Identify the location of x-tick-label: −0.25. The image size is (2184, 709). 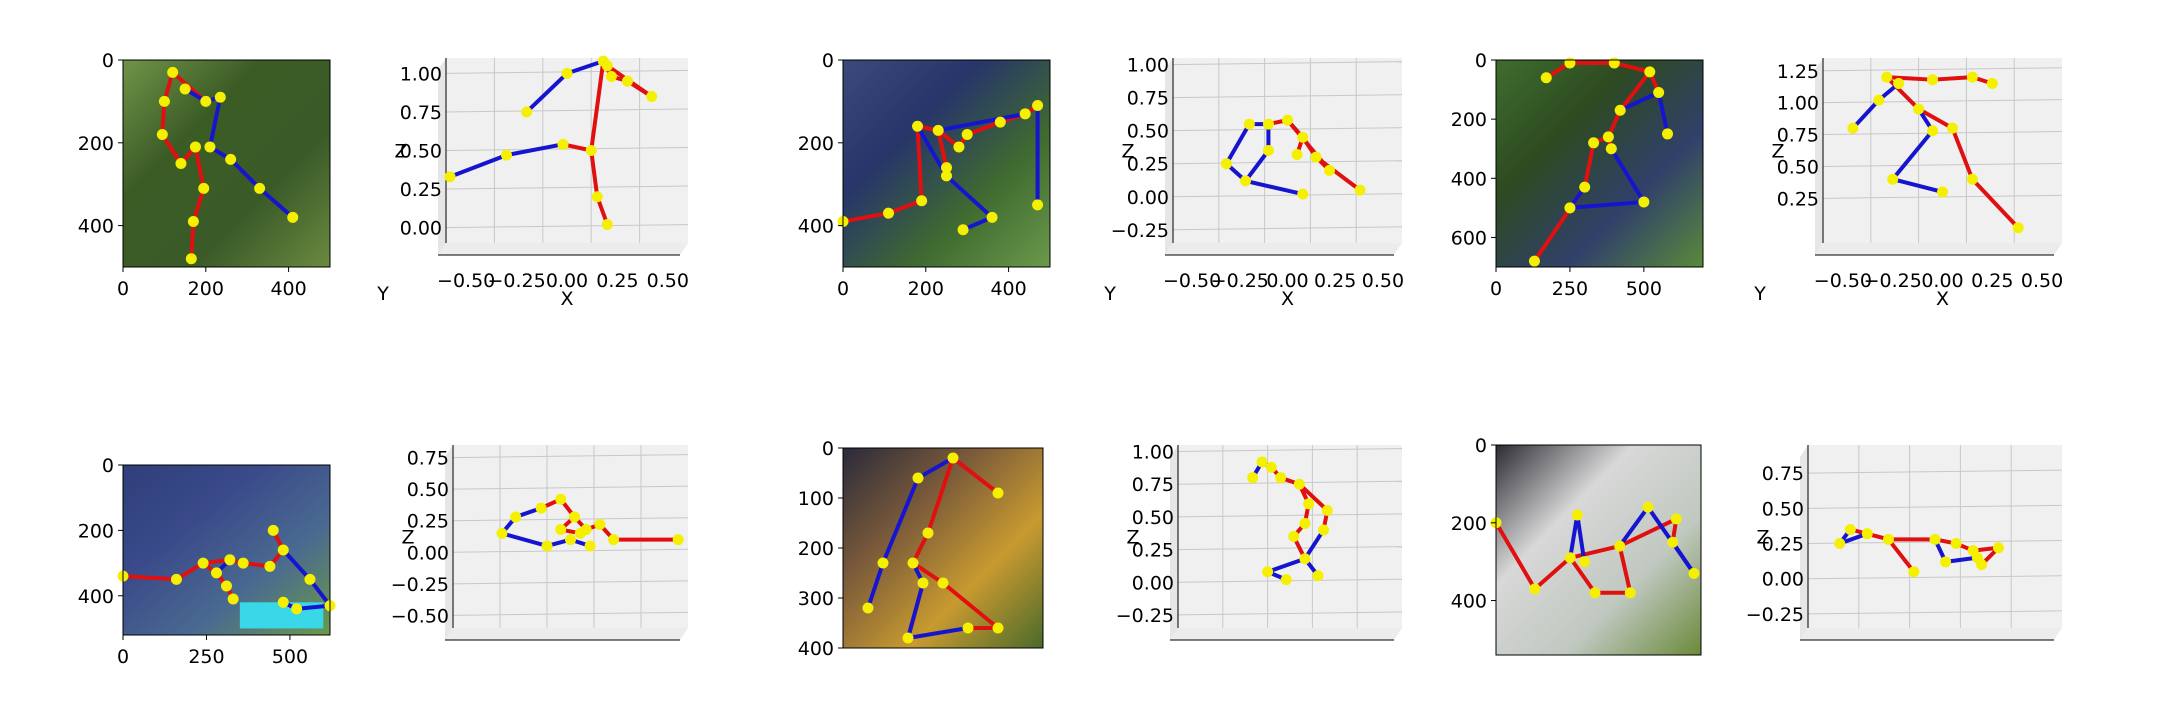
(1240, 281).